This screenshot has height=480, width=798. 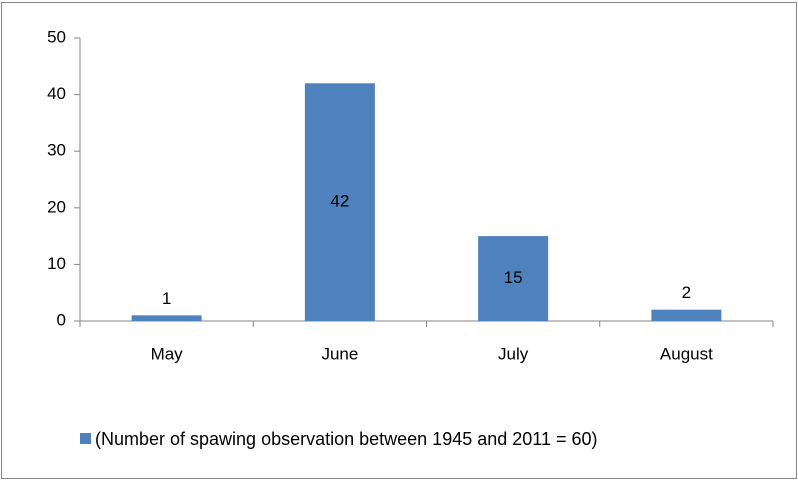 I want to click on y-tick-label: 30, so click(x=56, y=150).